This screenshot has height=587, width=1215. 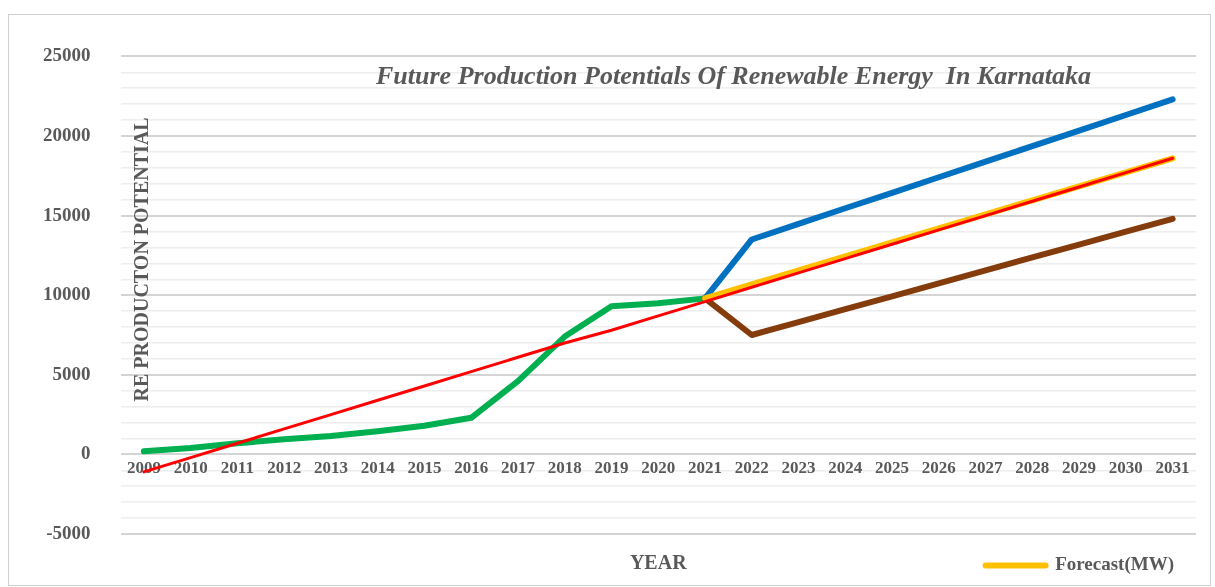 What do you see at coordinates (67, 214) in the screenshot?
I see `y-tick-label: 15000` at bounding box center [67, 214].